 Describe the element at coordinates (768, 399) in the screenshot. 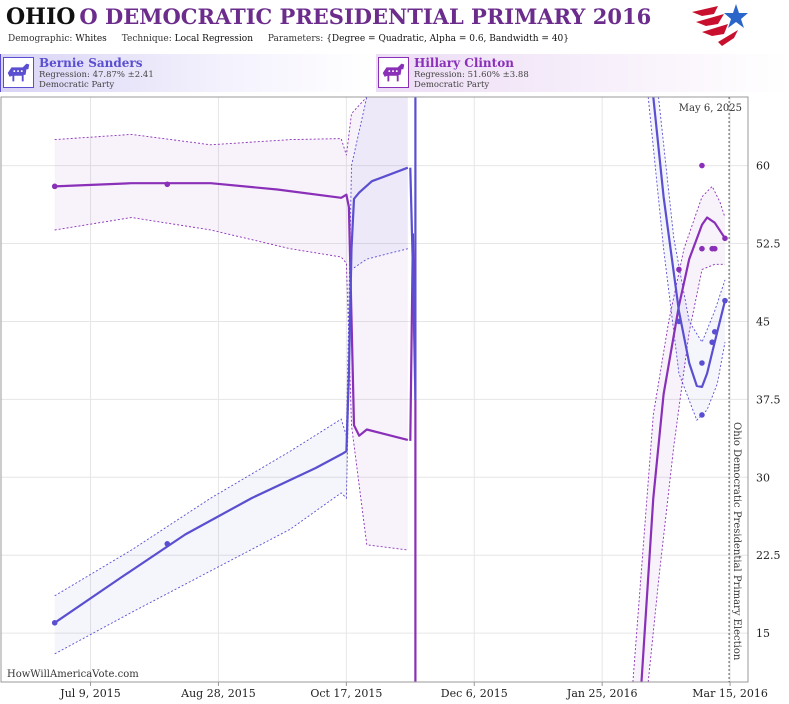

I see `y-tick-label: 37.5` at that location.